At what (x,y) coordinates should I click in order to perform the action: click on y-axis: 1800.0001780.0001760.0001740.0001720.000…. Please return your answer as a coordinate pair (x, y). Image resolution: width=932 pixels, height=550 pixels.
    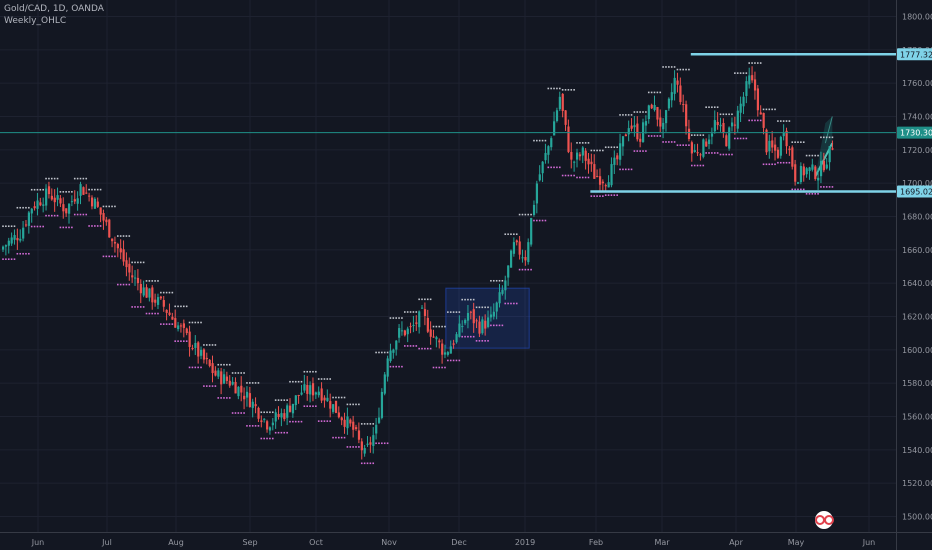
    Looking at the image, I should click on (914, 275).